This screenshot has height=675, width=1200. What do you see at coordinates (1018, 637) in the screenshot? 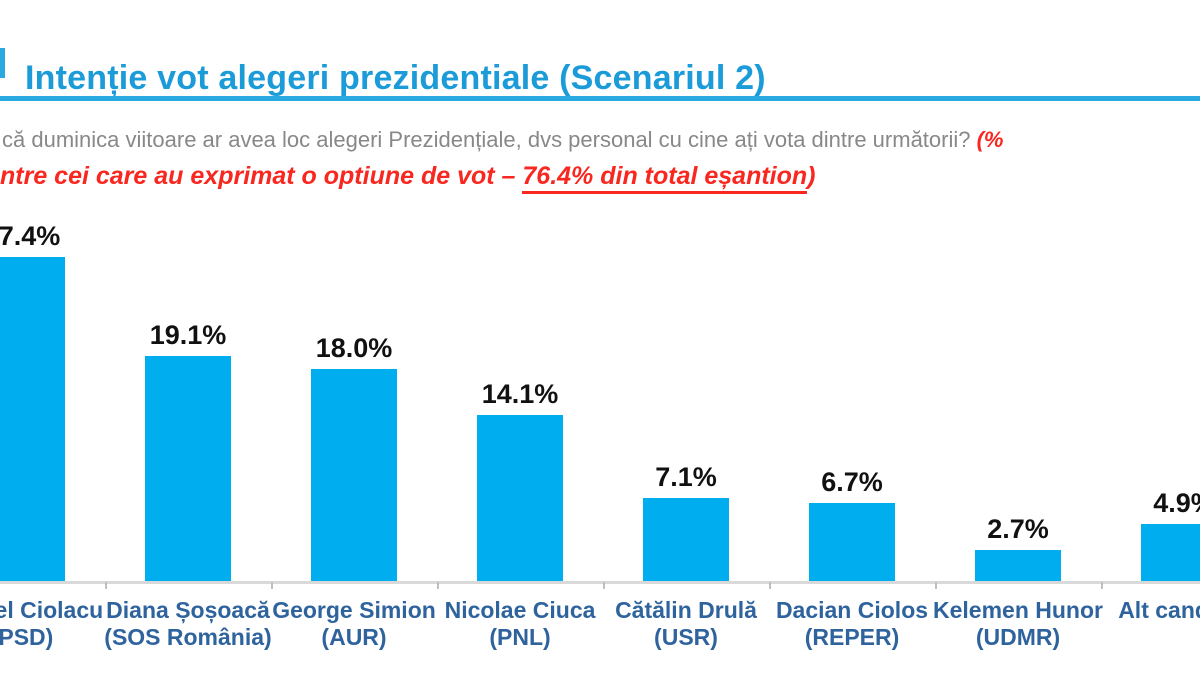
I see `candidate-party: (UDMR)` at bounding box center [1018, 637].